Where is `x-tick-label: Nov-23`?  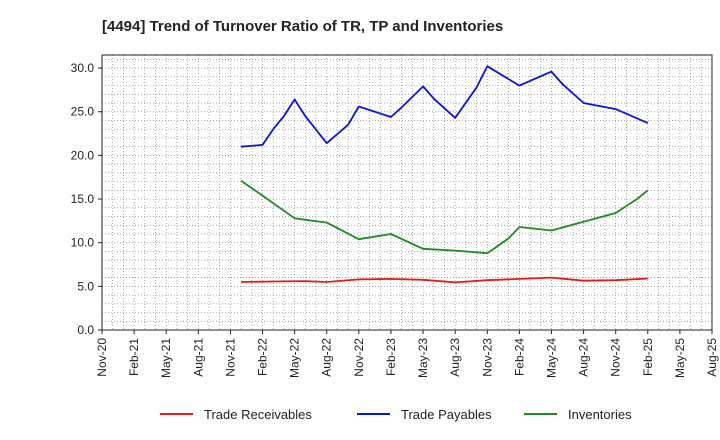
x-tick-label: Nov-23 is located at coordinates (487, 357).